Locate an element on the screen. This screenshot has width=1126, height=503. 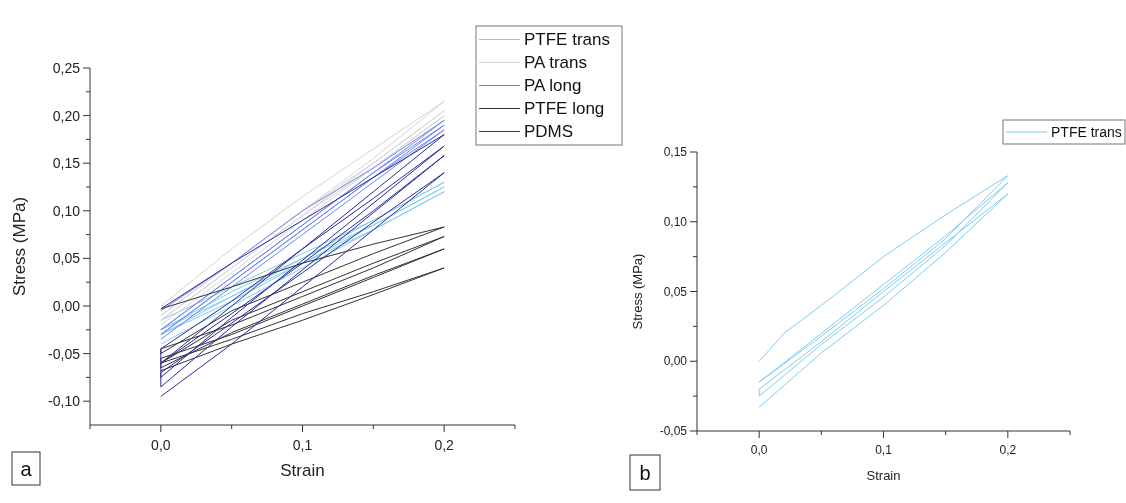
text: b is located at coordinates (645, 472).